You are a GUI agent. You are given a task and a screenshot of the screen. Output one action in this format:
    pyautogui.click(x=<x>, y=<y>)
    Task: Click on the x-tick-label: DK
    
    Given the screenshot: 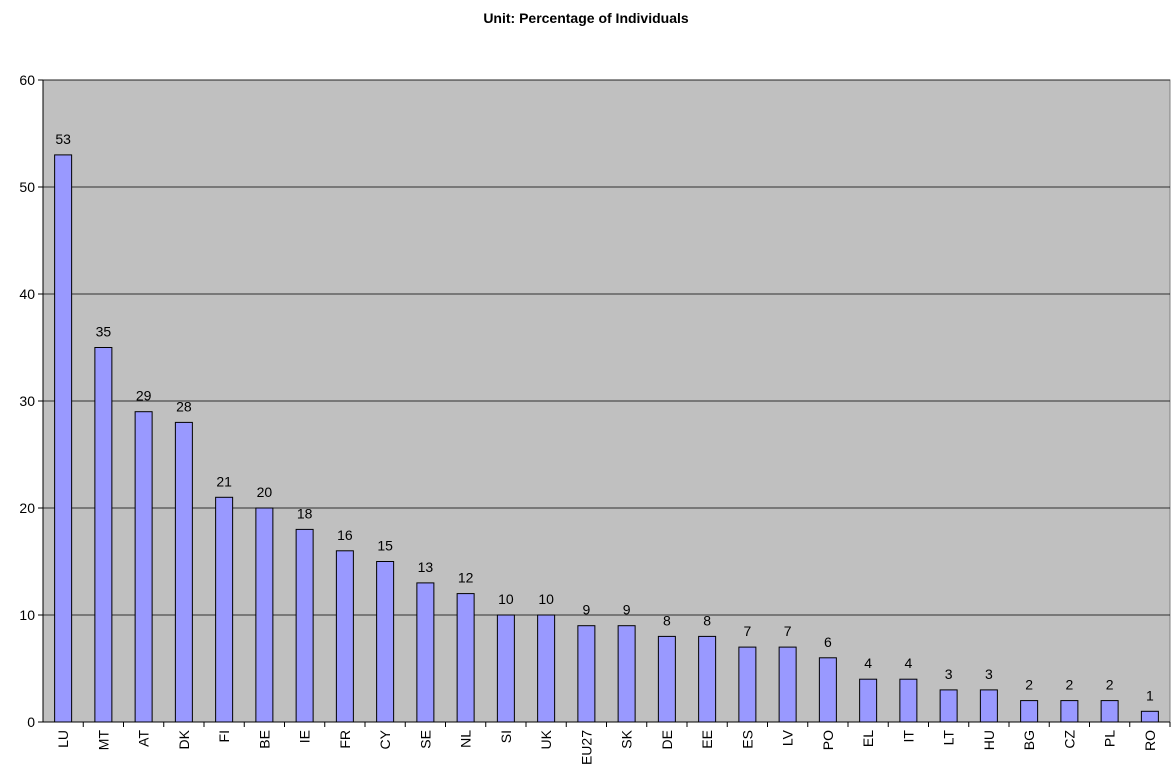 What is the action you would take?
    pyautogui.click(x=184, y=739)
    